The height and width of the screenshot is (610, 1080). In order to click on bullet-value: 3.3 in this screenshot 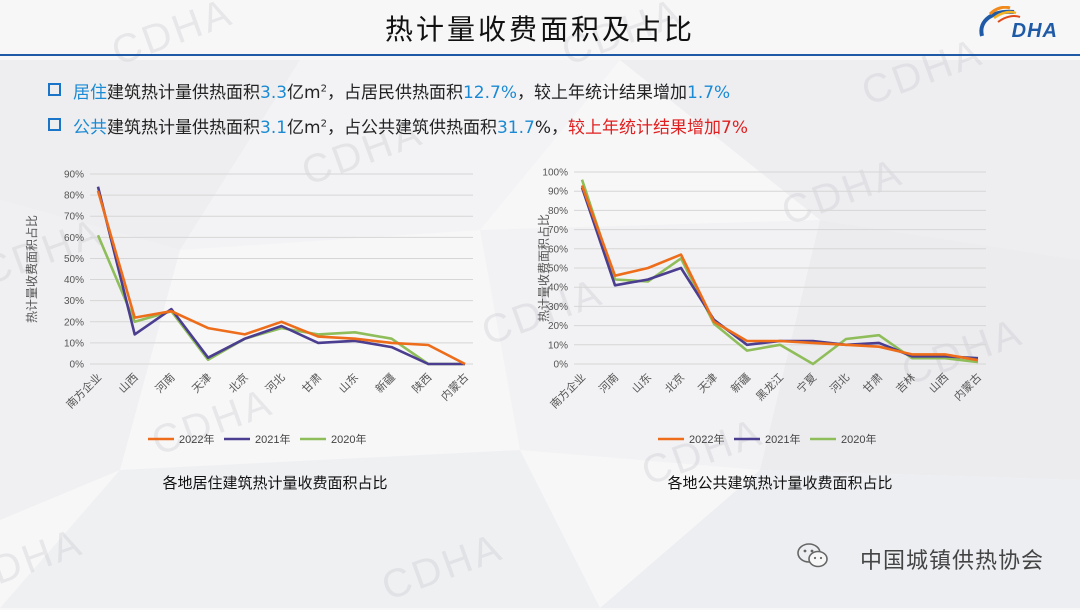, I will do `click(274, 93)`.